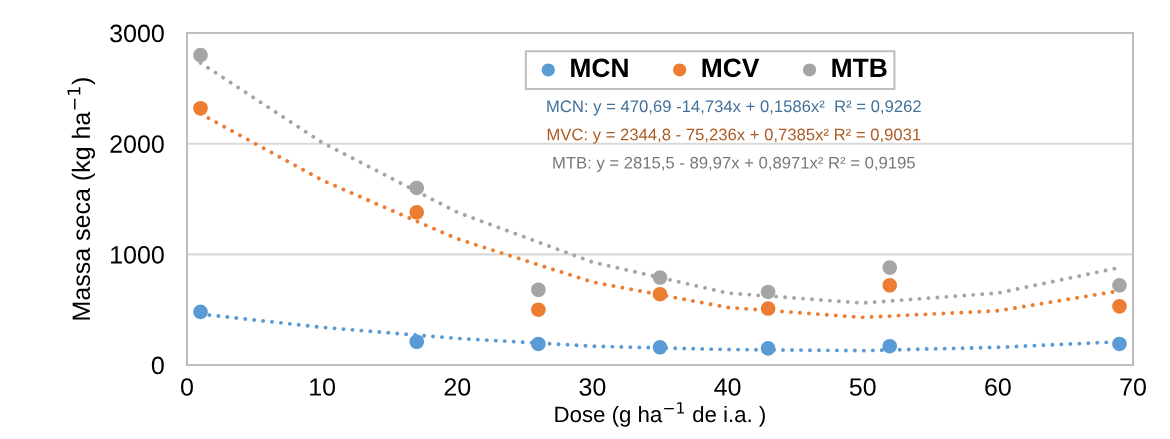 This screenshot has height=439, width=1170. What do you see at coordinates (137, 254) in the screenshot?
I see `y-tick-label: 1000` at bounding box center [137, 254].